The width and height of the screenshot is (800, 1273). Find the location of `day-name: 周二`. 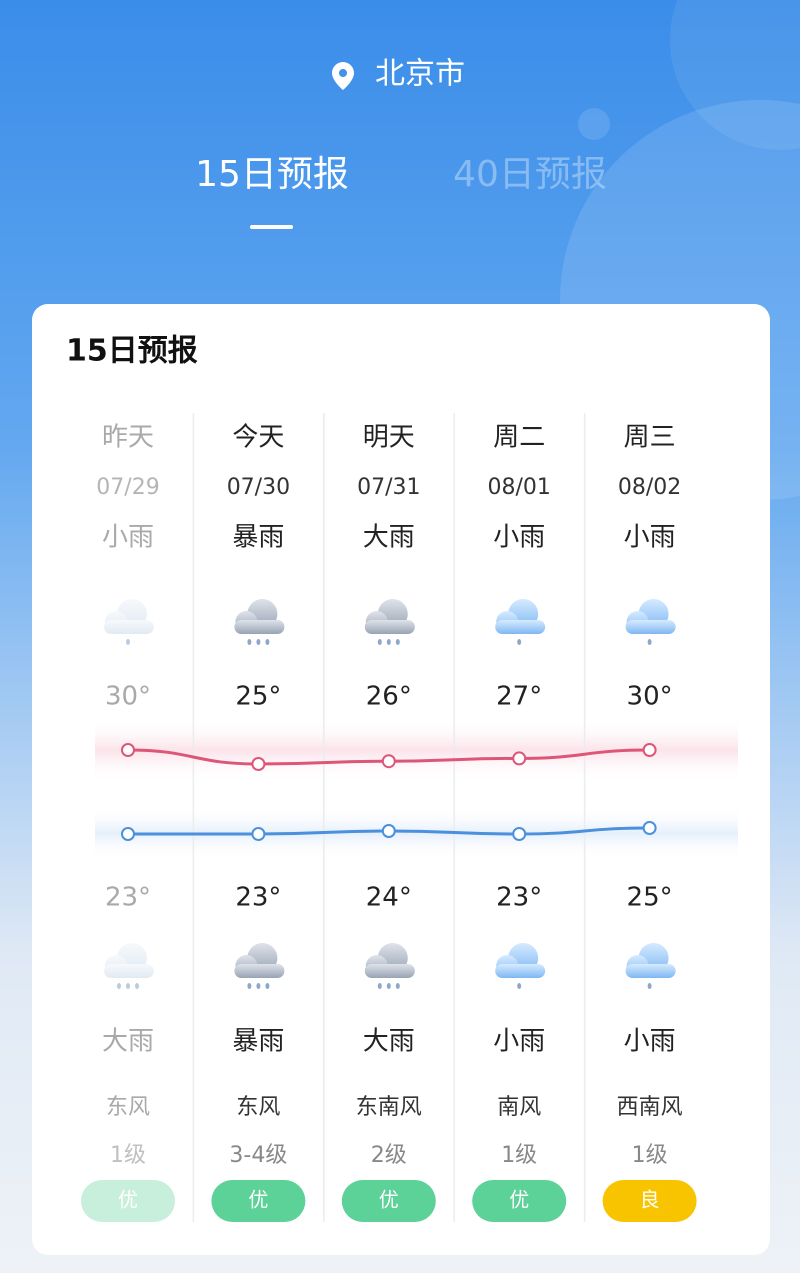

day-name: 周二 is located at coordinates (519, 438).